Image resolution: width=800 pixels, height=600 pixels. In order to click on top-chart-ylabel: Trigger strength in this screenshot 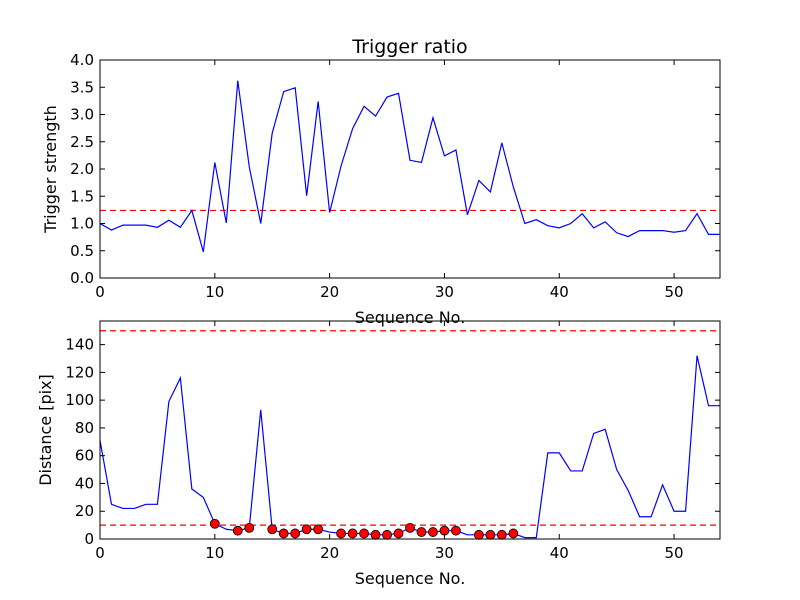, I will do `click(50, 169)`.